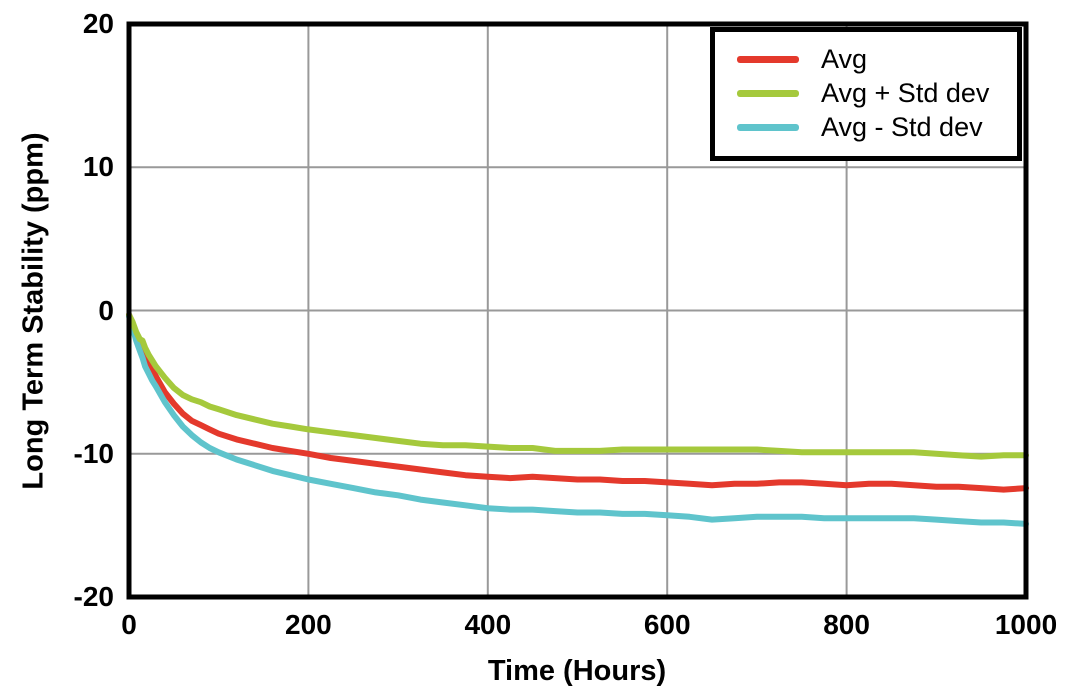  I want to click on legend-label: Avg - Std dev, so click(902, 126).